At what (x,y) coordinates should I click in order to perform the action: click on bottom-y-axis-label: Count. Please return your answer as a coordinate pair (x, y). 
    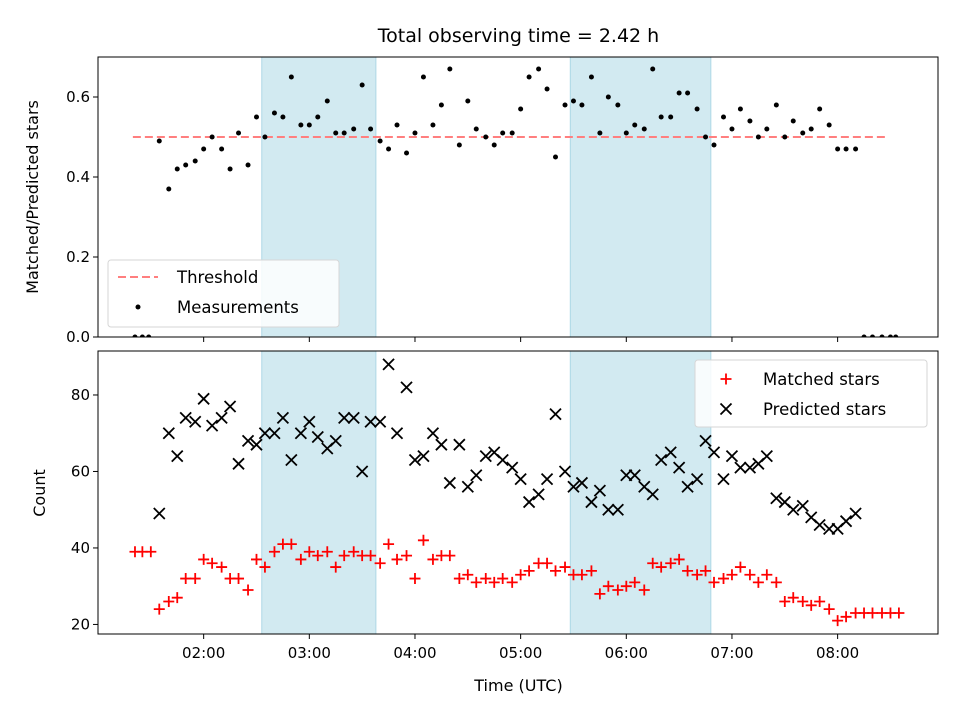
    Looking at the image, I should click on (39, 493).